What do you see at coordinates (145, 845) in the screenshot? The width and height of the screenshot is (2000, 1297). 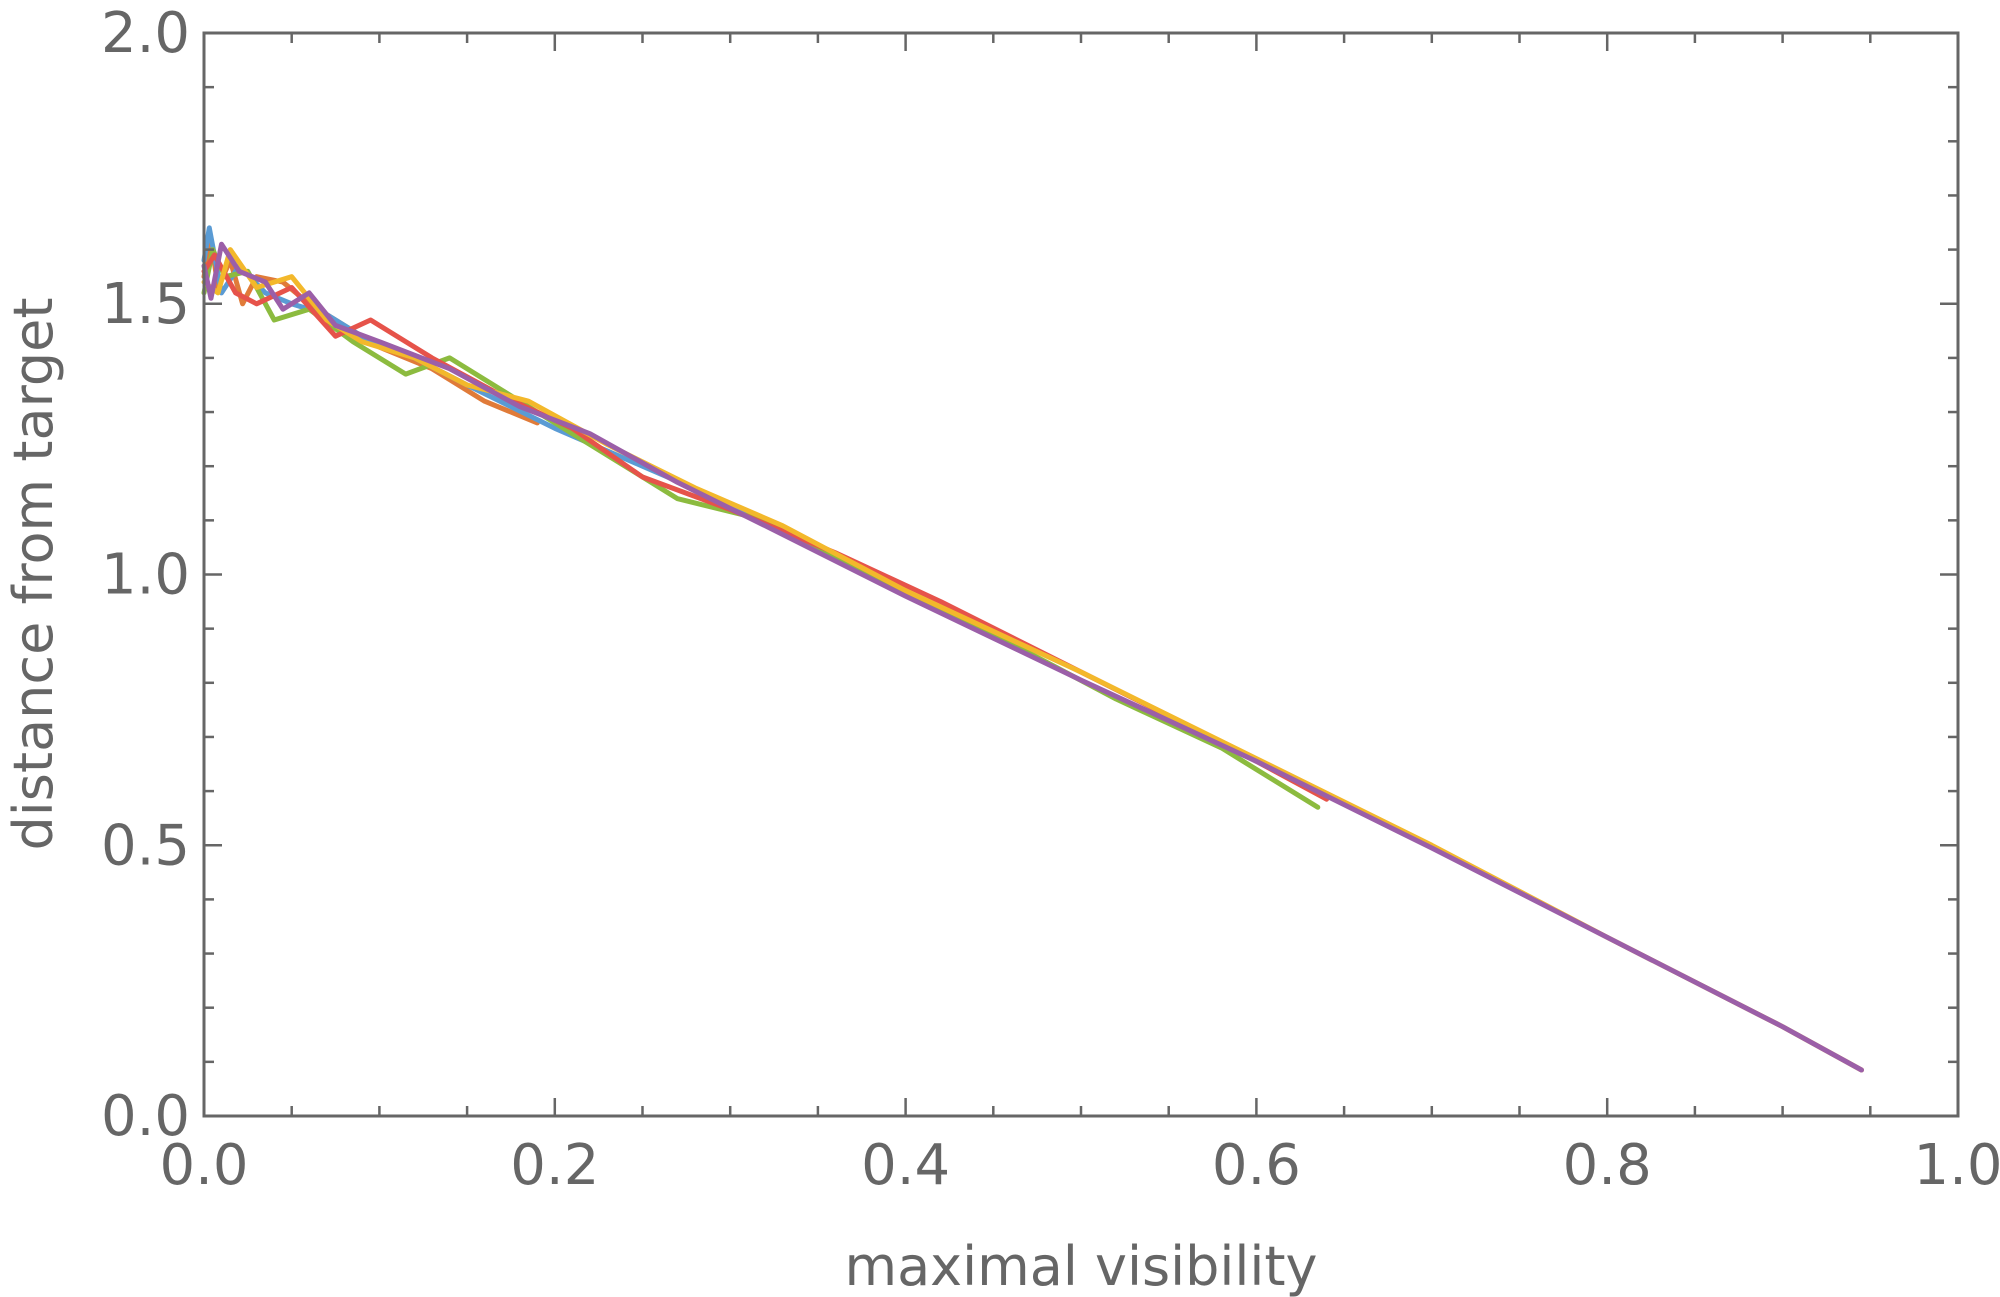 I see `y-tick-label: 0.5` at bounding box center [145, 845].